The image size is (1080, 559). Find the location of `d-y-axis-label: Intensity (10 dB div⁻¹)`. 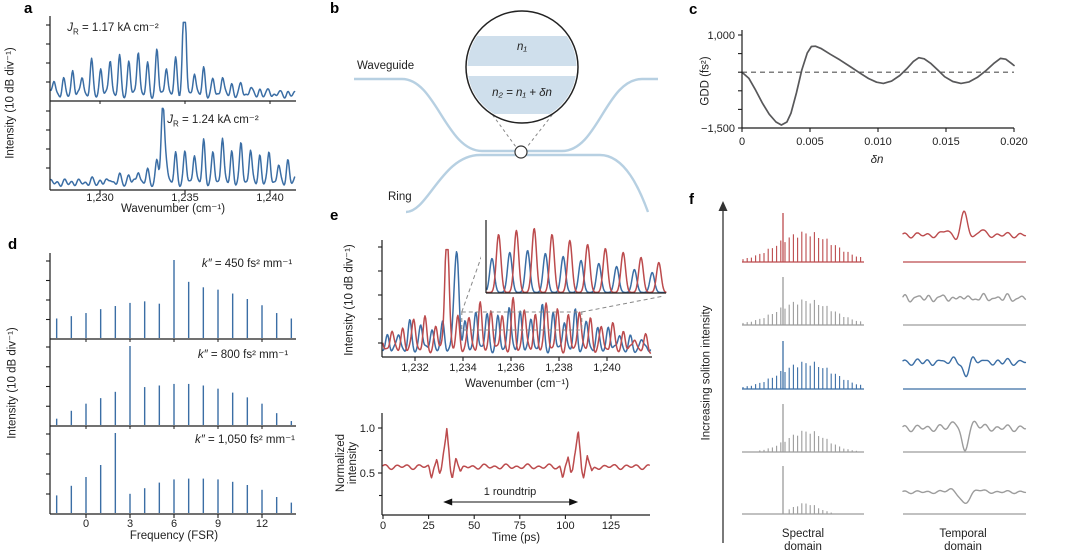

d-y-axis-label: Intensity (10 dB div⁻¹) is located at coordinates (12, 383).